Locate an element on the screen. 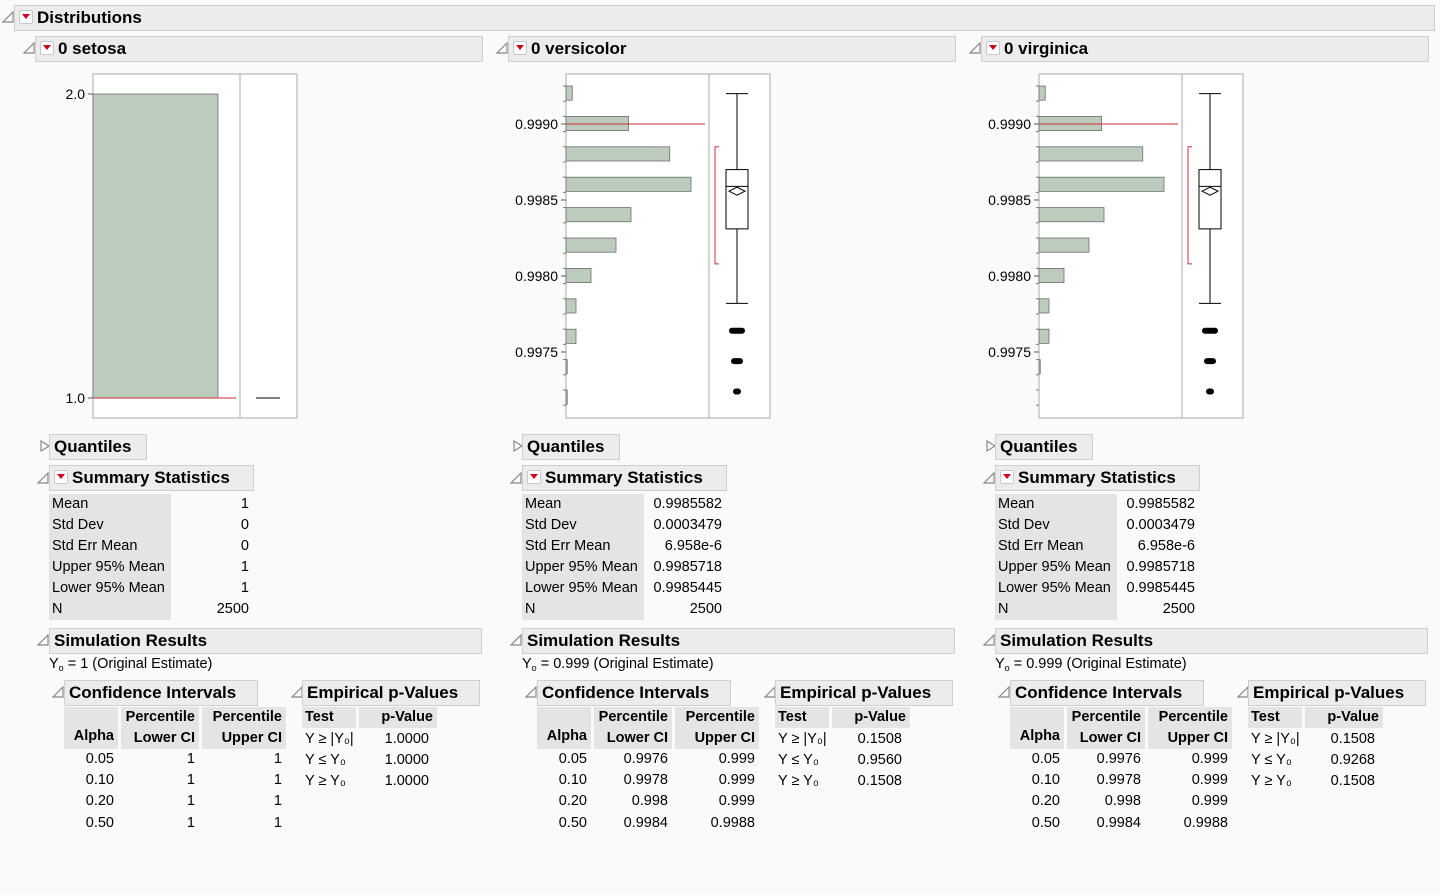 This screenshot has width=1440, height=895. boxplot-box is located at coordinates (737, 199).